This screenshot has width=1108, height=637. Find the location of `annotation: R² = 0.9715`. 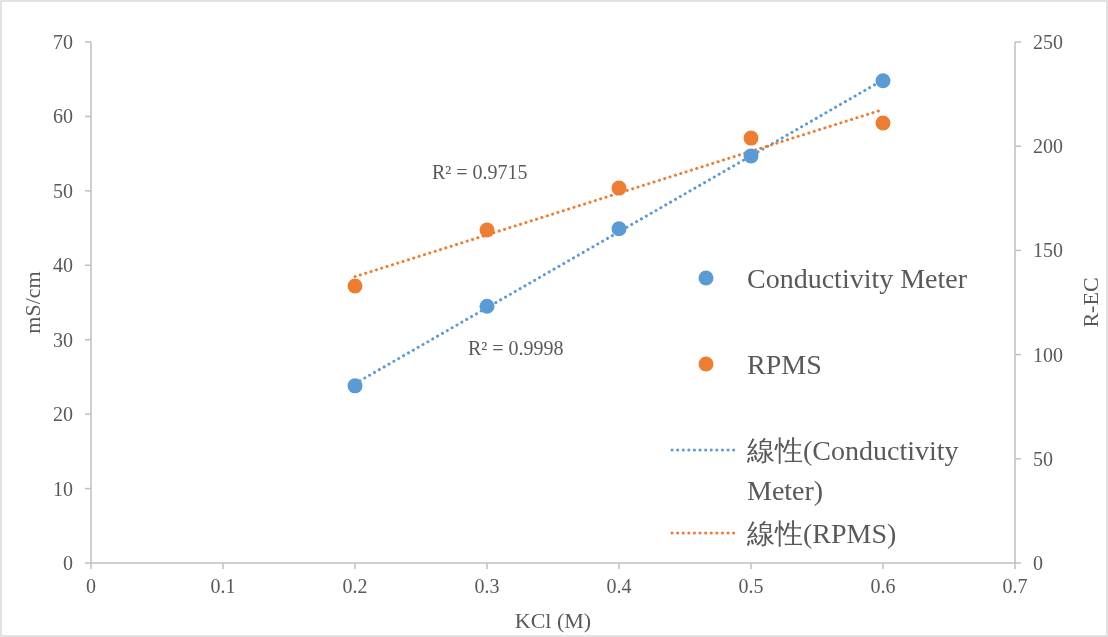

annotation: R² = 0.9715 is located at coordinates (480, 172).